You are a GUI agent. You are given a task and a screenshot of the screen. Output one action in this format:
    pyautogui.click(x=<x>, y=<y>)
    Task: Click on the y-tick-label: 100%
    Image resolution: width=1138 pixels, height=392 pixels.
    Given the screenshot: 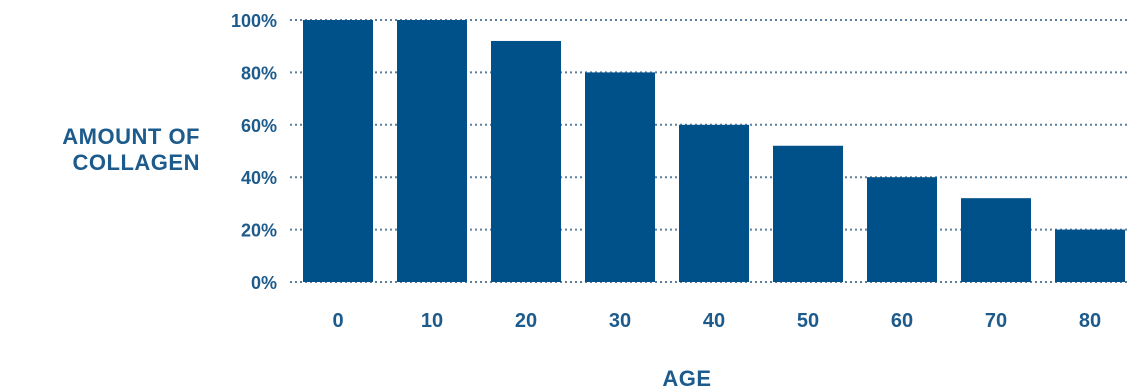 What is the action you would take?
    pyautogui.click(x=254, y=21)
    